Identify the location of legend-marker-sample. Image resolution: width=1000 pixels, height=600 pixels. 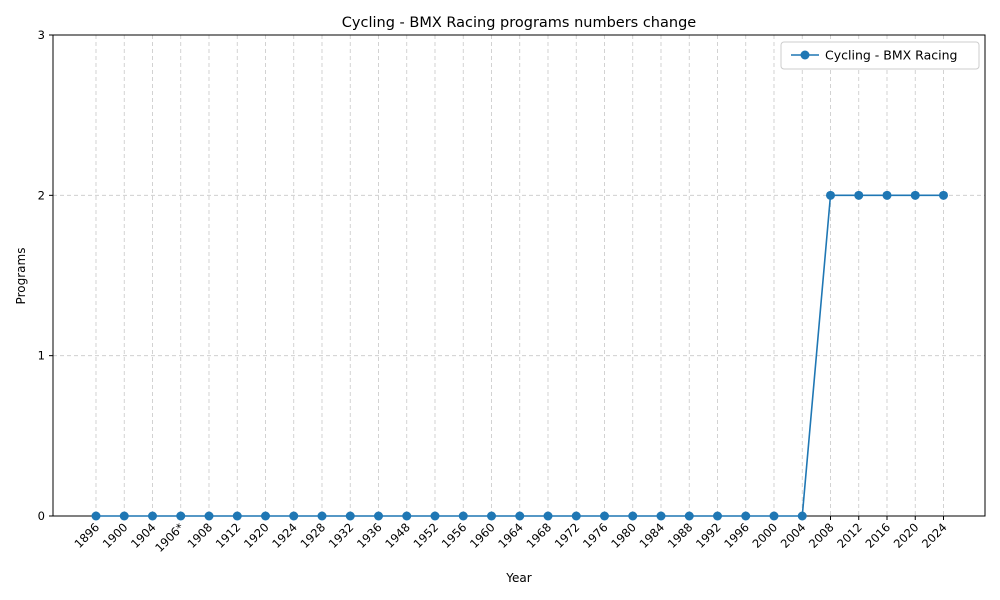
(805, 55).